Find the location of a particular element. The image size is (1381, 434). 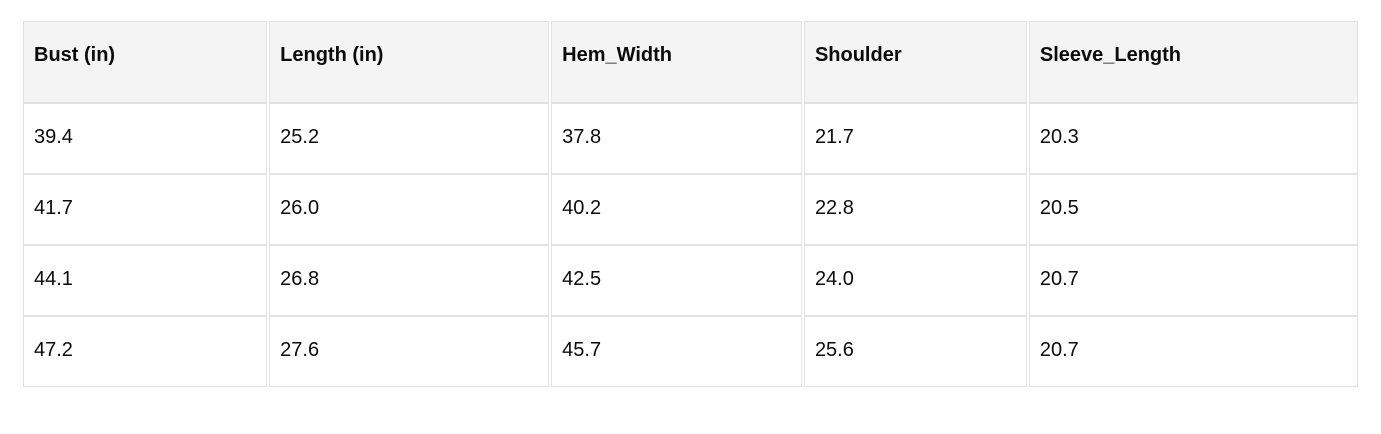

table-cell: 25.6 is located at coordinates (915, 351).